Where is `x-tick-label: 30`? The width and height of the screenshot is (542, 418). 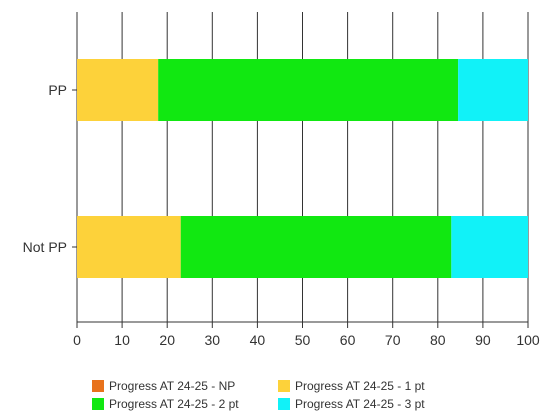 x-tick-label: 30 is located at coordinates (213, 340).